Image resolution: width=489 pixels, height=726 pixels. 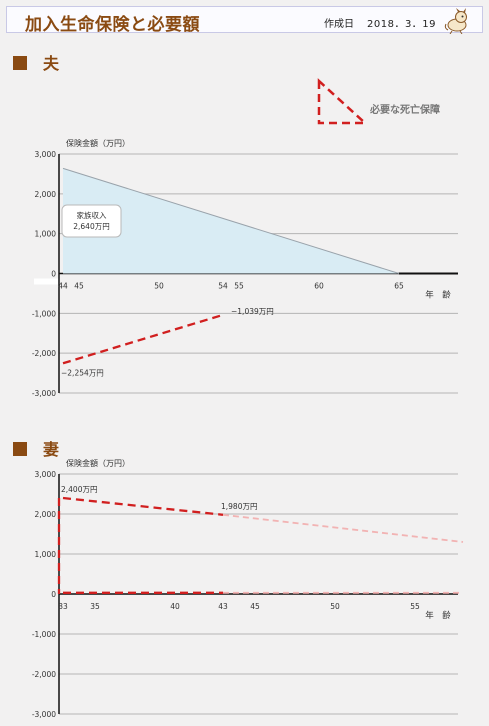 What do you see at coordinates (92, 215) in the screenshot?
I see `annotation-label: 家族収入` at bounding box center [92, 215].